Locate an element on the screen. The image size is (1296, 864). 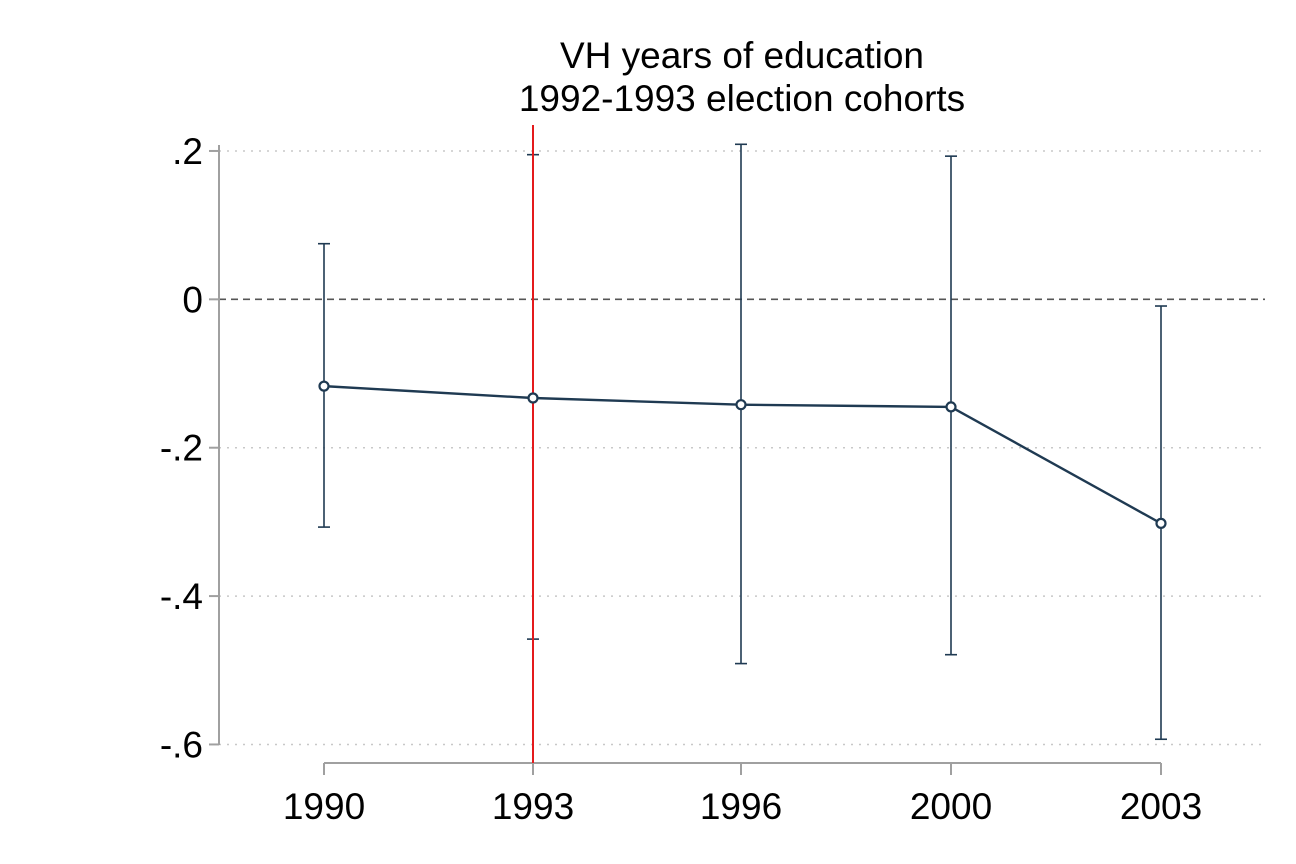
y-tick-label: -.4 is located at coordinates (181, 596).